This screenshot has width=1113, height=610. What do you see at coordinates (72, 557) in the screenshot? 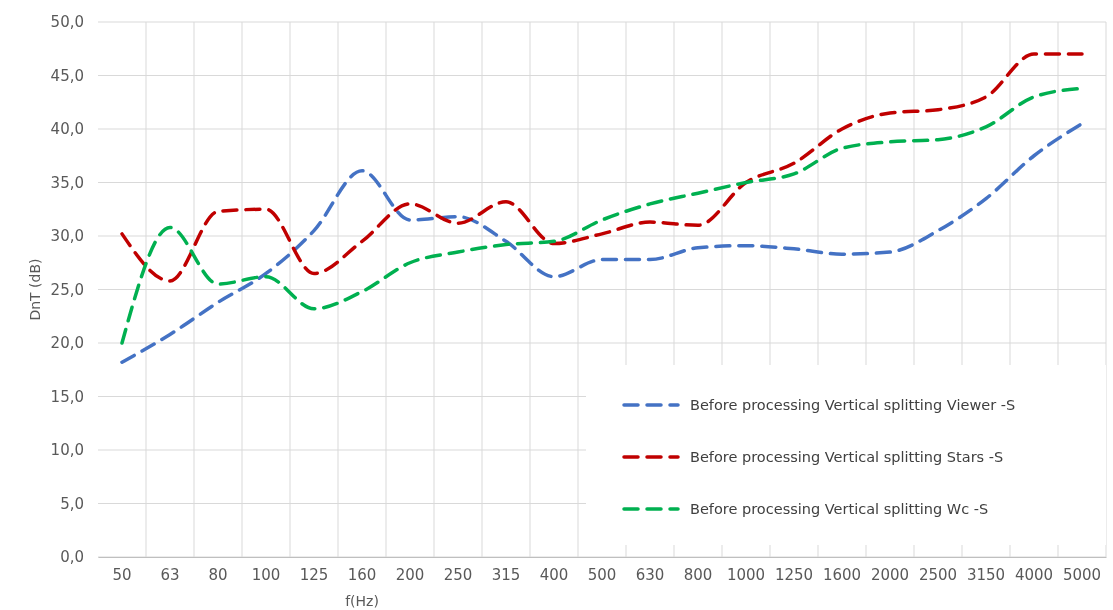
I see `y-tick-label: 0,0` at bounding box center [72, 557].